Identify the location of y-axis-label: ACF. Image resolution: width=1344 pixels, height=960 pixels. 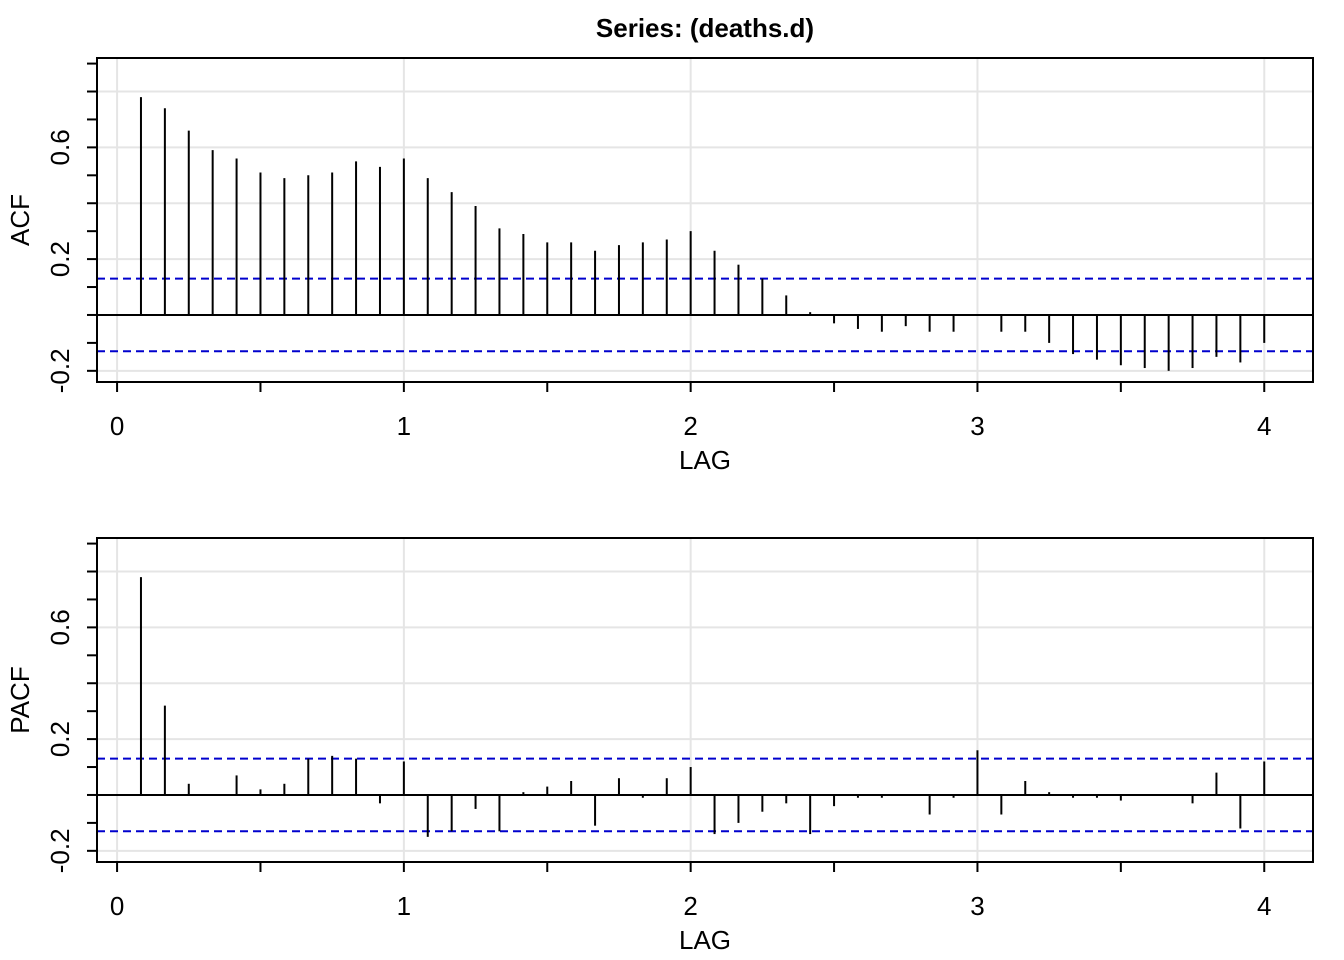
(20, 220).